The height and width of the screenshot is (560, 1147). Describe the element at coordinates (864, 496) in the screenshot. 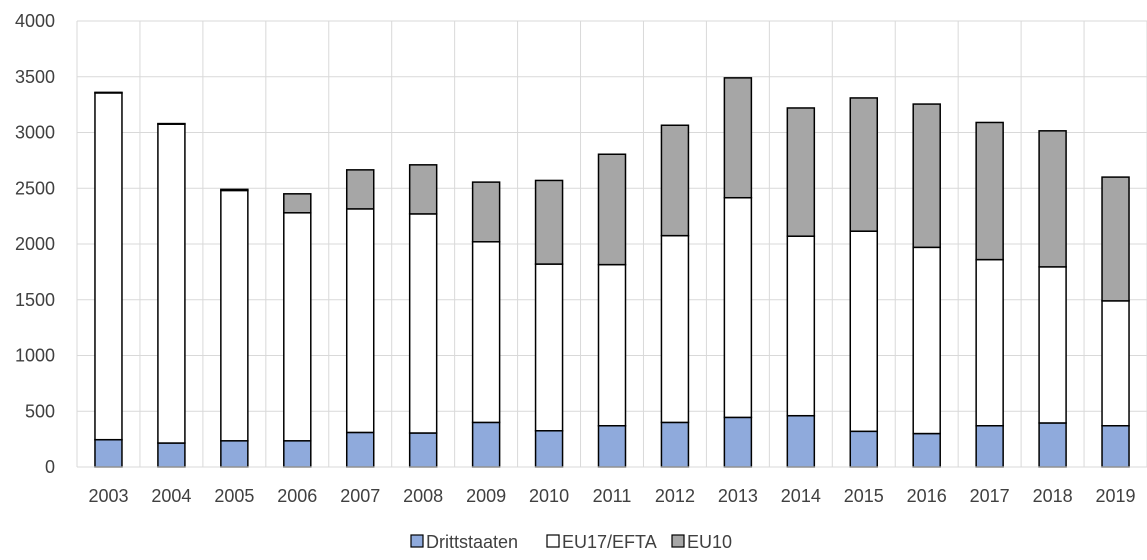

I see `x-tick-label: 2015` at that location.